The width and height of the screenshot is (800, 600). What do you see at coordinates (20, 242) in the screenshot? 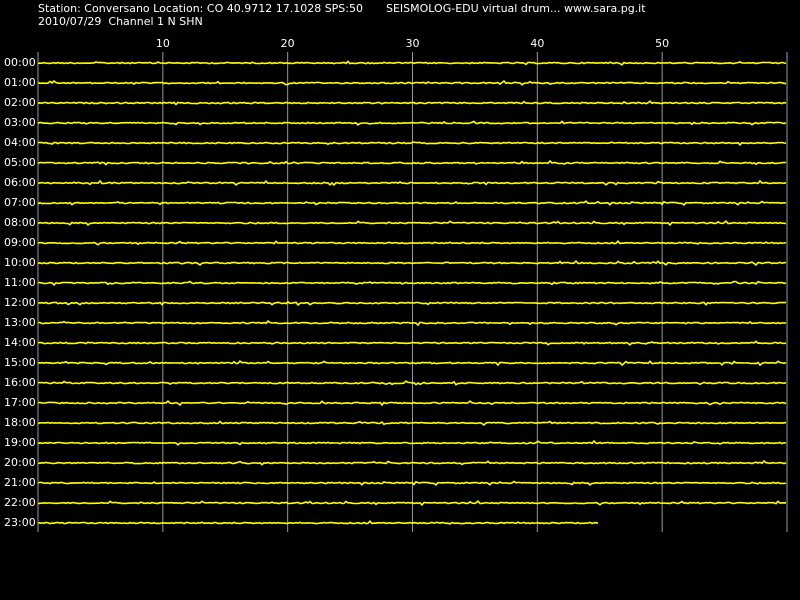
I see `row-label: 09:00` at bounding box center [20, 242].